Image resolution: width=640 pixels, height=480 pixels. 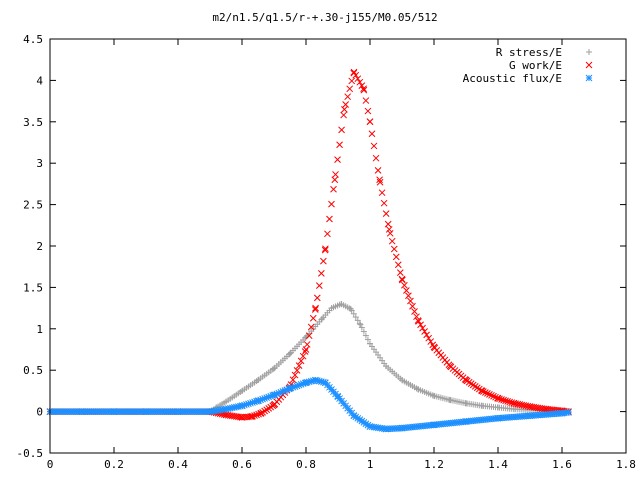 I want to click on y-tick-label: 1, so click(x=39, y=329).